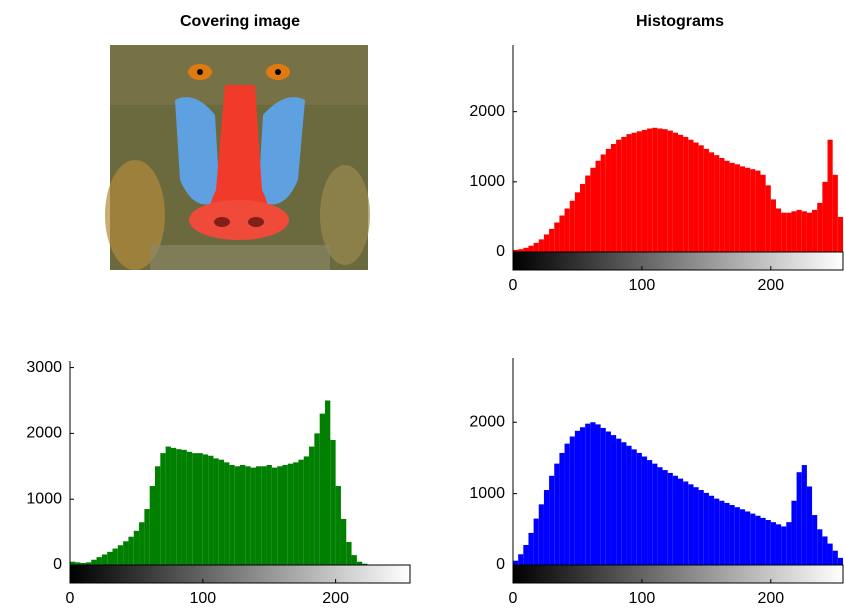 The height and width of the screenshot is (614, 844). What do you see at coordinates (44, 367) in the screenshot?
I see `y-tick-label: 3000` at bounding box center [44, 367].